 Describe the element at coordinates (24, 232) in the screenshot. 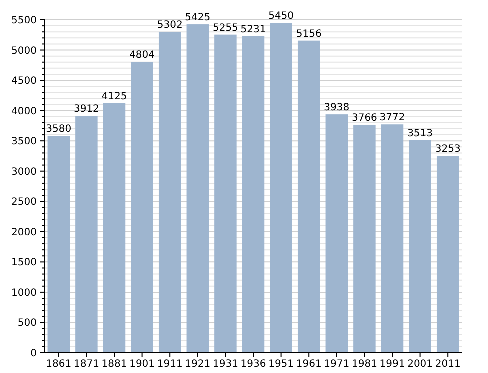

I see `y-tick-label: 2000` at that location.